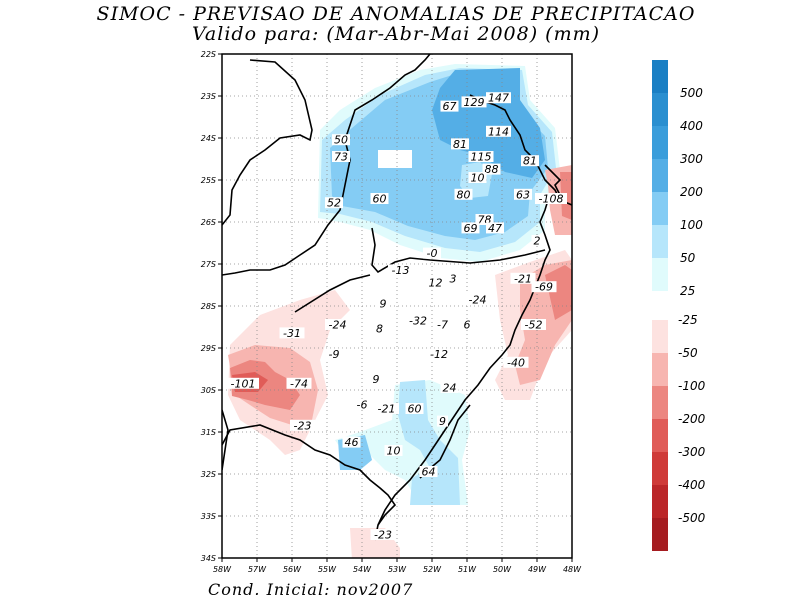  I want to click on value-label: 64, so click(429, 472).